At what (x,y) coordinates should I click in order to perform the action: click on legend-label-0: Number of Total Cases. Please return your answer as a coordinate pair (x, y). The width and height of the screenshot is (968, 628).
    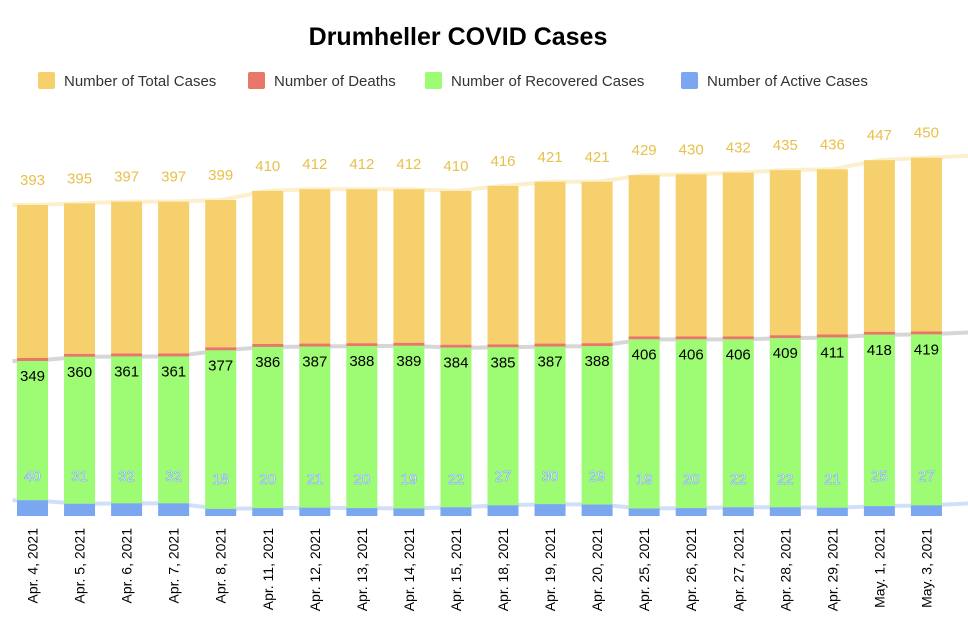
    Looking at the image, I should click on (140, 81).